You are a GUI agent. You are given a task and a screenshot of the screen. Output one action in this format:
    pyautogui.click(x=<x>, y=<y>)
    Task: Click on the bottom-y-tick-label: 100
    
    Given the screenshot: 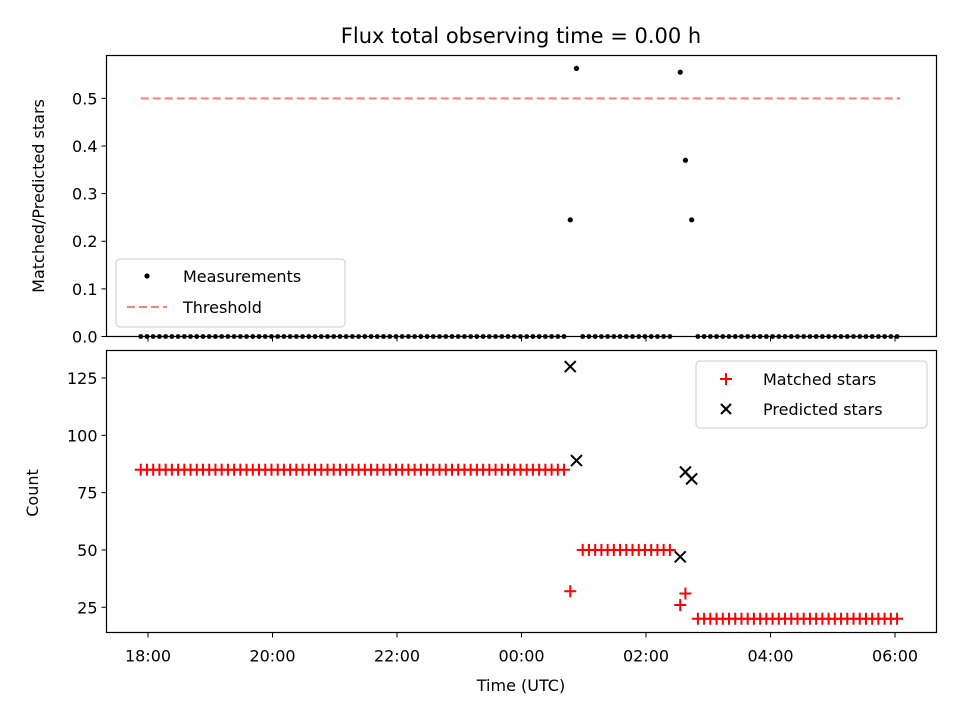 What is the action you would take?
    pyautogui.click(x=82, y=435)
    